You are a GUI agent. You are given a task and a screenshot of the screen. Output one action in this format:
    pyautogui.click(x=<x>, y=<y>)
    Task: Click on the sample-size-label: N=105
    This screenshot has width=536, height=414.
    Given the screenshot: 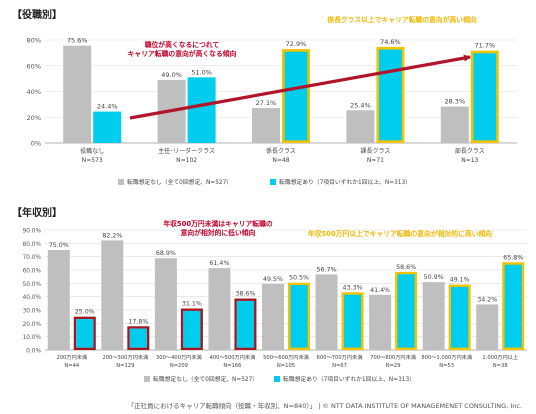 What is the action you would take?
    pyautogui.click(x=286, y=366)
    